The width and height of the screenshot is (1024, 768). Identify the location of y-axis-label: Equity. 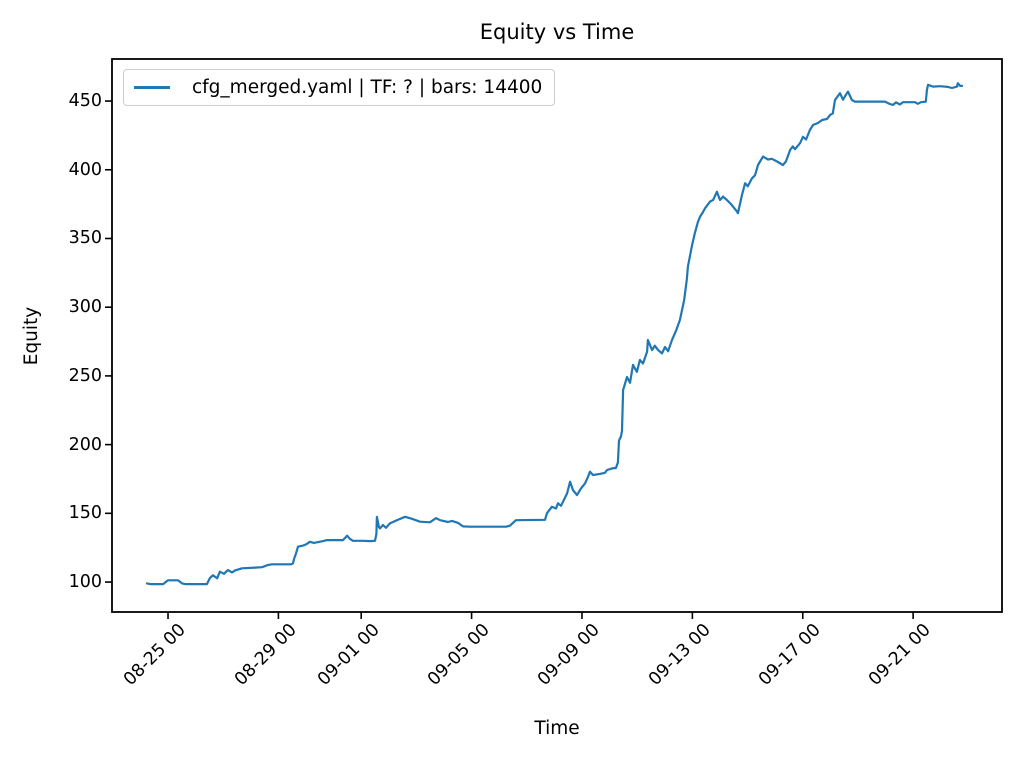
(31, 336).